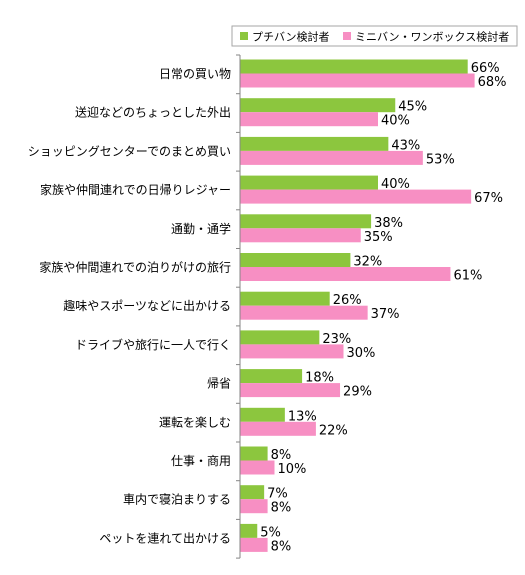  What do you see at coordinates (319, 378) in the screenshot?
I see `value-label: 18%` at bounding box center [319, 378].